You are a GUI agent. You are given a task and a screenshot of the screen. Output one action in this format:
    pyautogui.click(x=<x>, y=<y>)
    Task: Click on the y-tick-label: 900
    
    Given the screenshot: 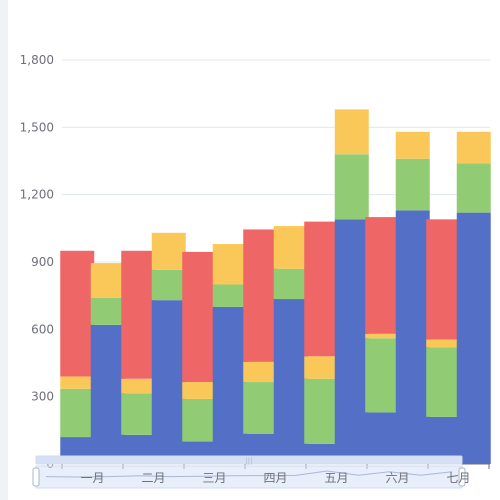 What is the action you would take?
    pyautogui.click(x=42, y=262)
    